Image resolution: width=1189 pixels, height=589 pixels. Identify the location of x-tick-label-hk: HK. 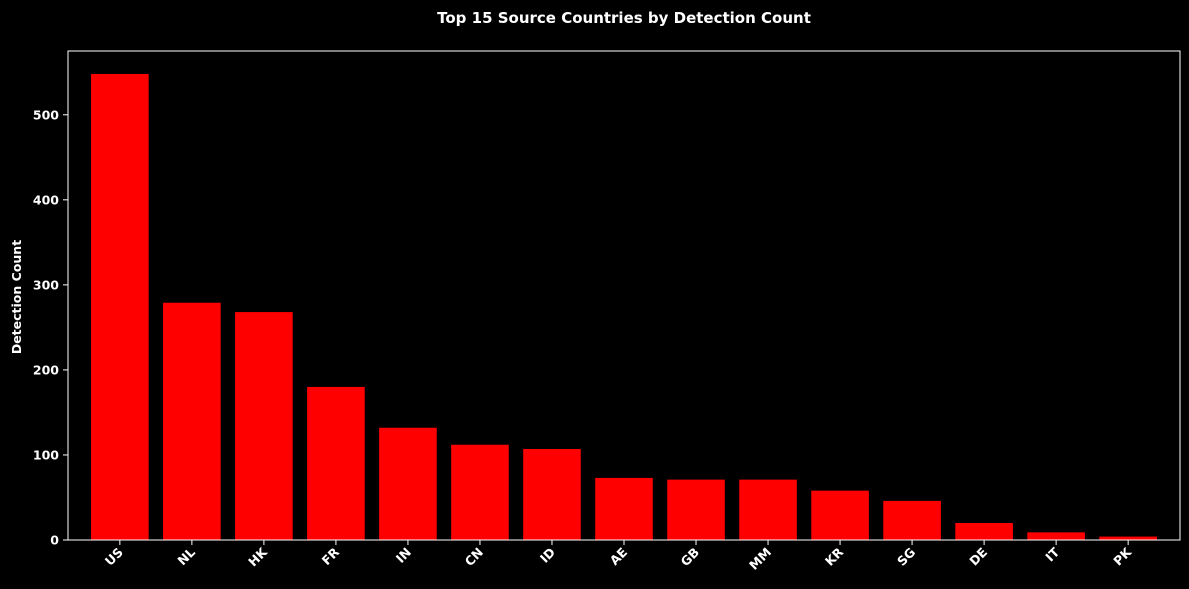
(258, 557).